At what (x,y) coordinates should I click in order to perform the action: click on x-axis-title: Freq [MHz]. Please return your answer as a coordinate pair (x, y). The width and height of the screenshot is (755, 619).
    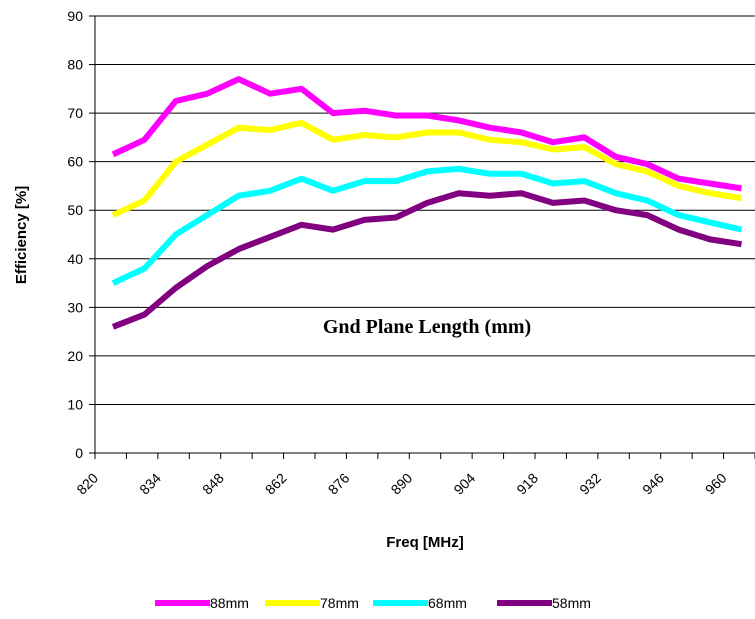
    Looking at the image, I should click on (425, 542).